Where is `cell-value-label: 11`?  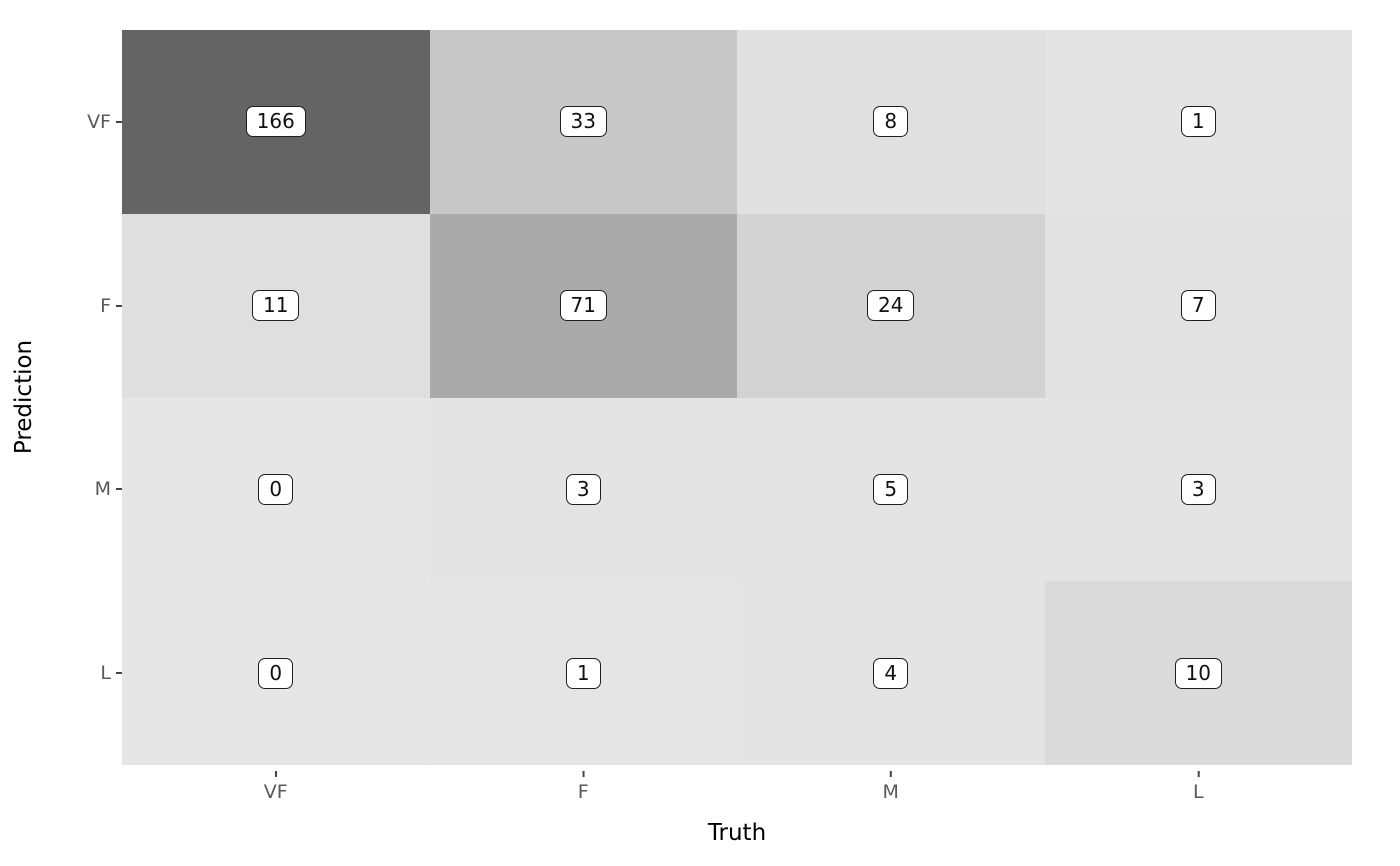 cell-value-label: 11 is located at coordinates (276, 306).